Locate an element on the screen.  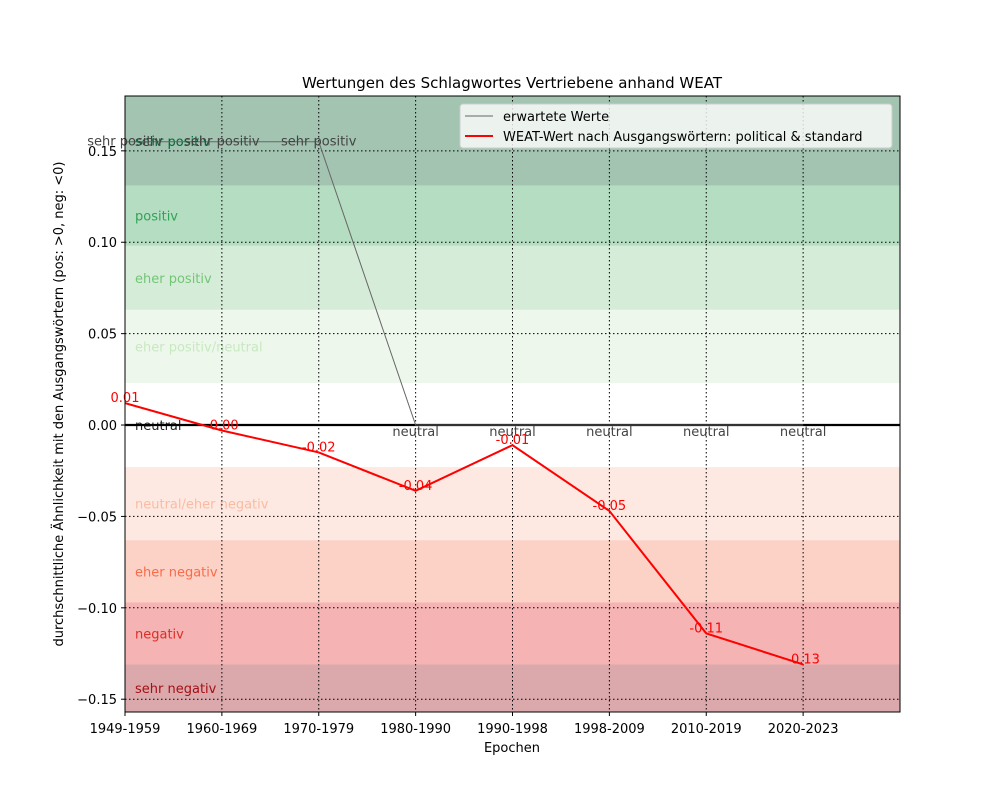
x-tick-label-7: 2020-2023 is located at coordinates (803, 729).